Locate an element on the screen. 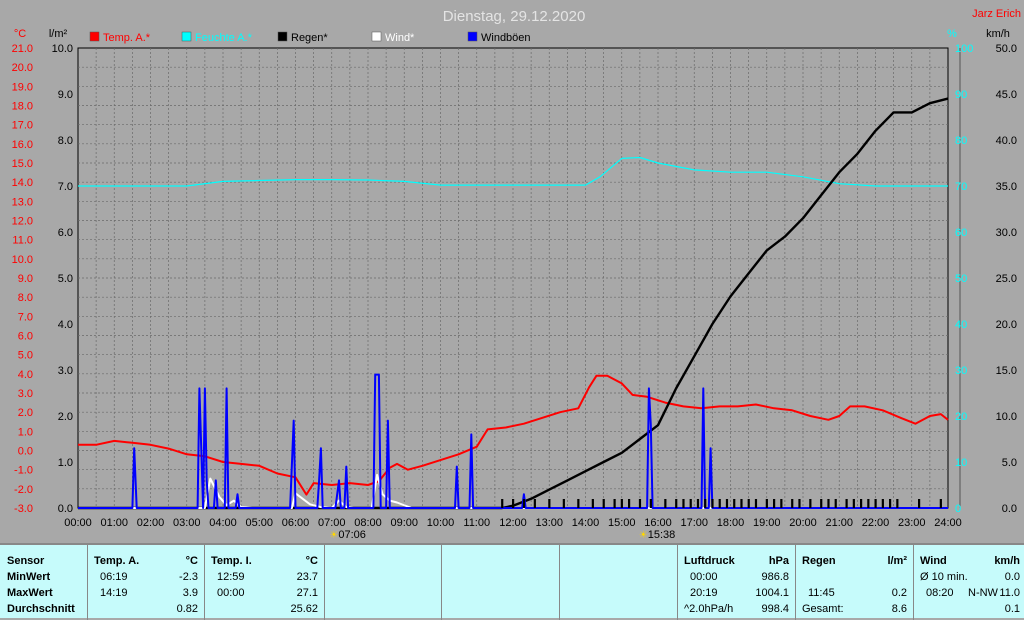 Image resolution: width=1024 pixels, height=620 pixels. temp-tick-label: 12.0 is located at coordinates (22, 222).